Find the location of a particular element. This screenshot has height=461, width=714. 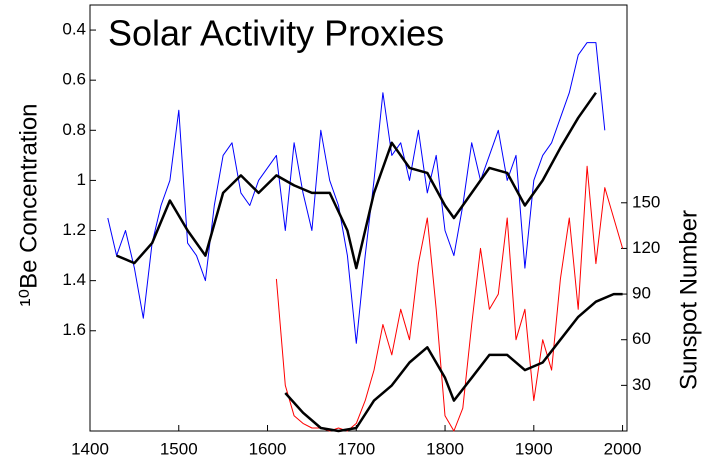

y2-tick-label: 90 is located at coordinates (641, 293).